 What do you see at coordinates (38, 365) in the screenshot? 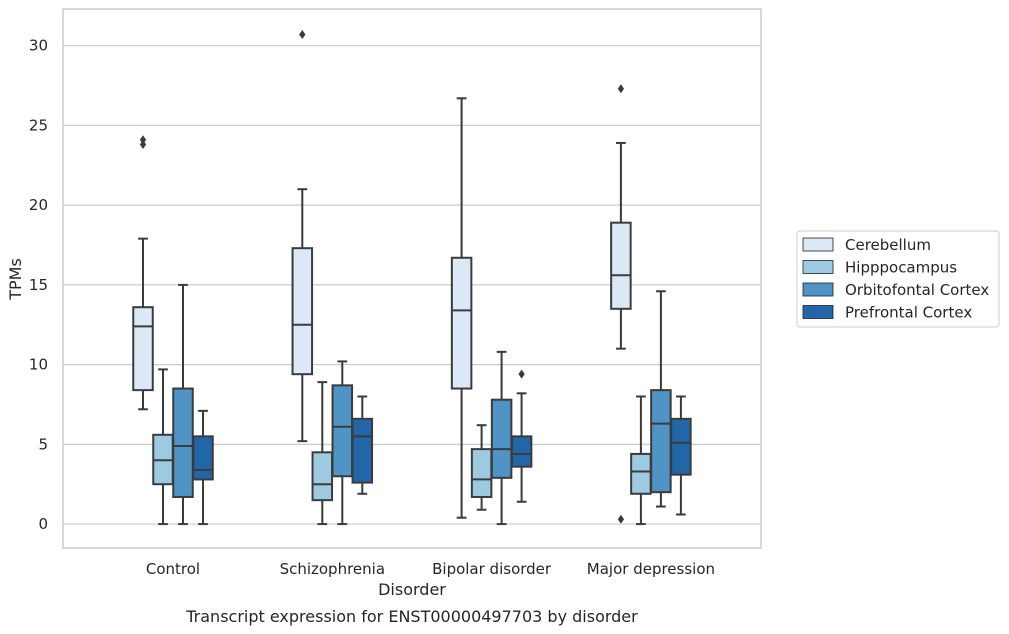
I see `y-tick-label: 10` at bounding box center [38, 365].